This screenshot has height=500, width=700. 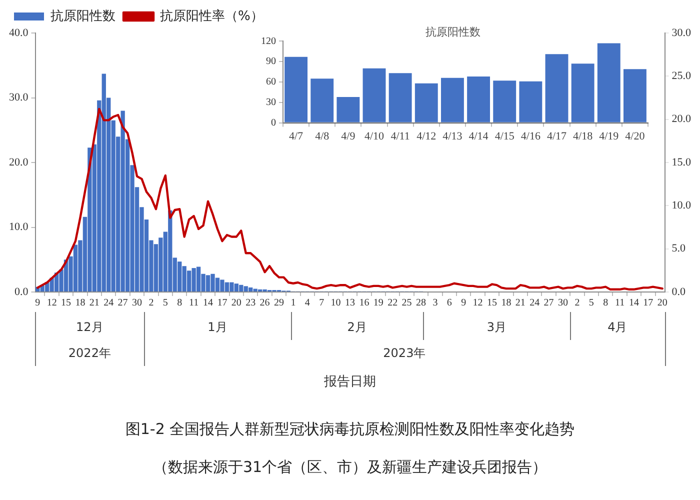 I want to click on y2-tick-label: 5.0, so click(x=679, y=248).